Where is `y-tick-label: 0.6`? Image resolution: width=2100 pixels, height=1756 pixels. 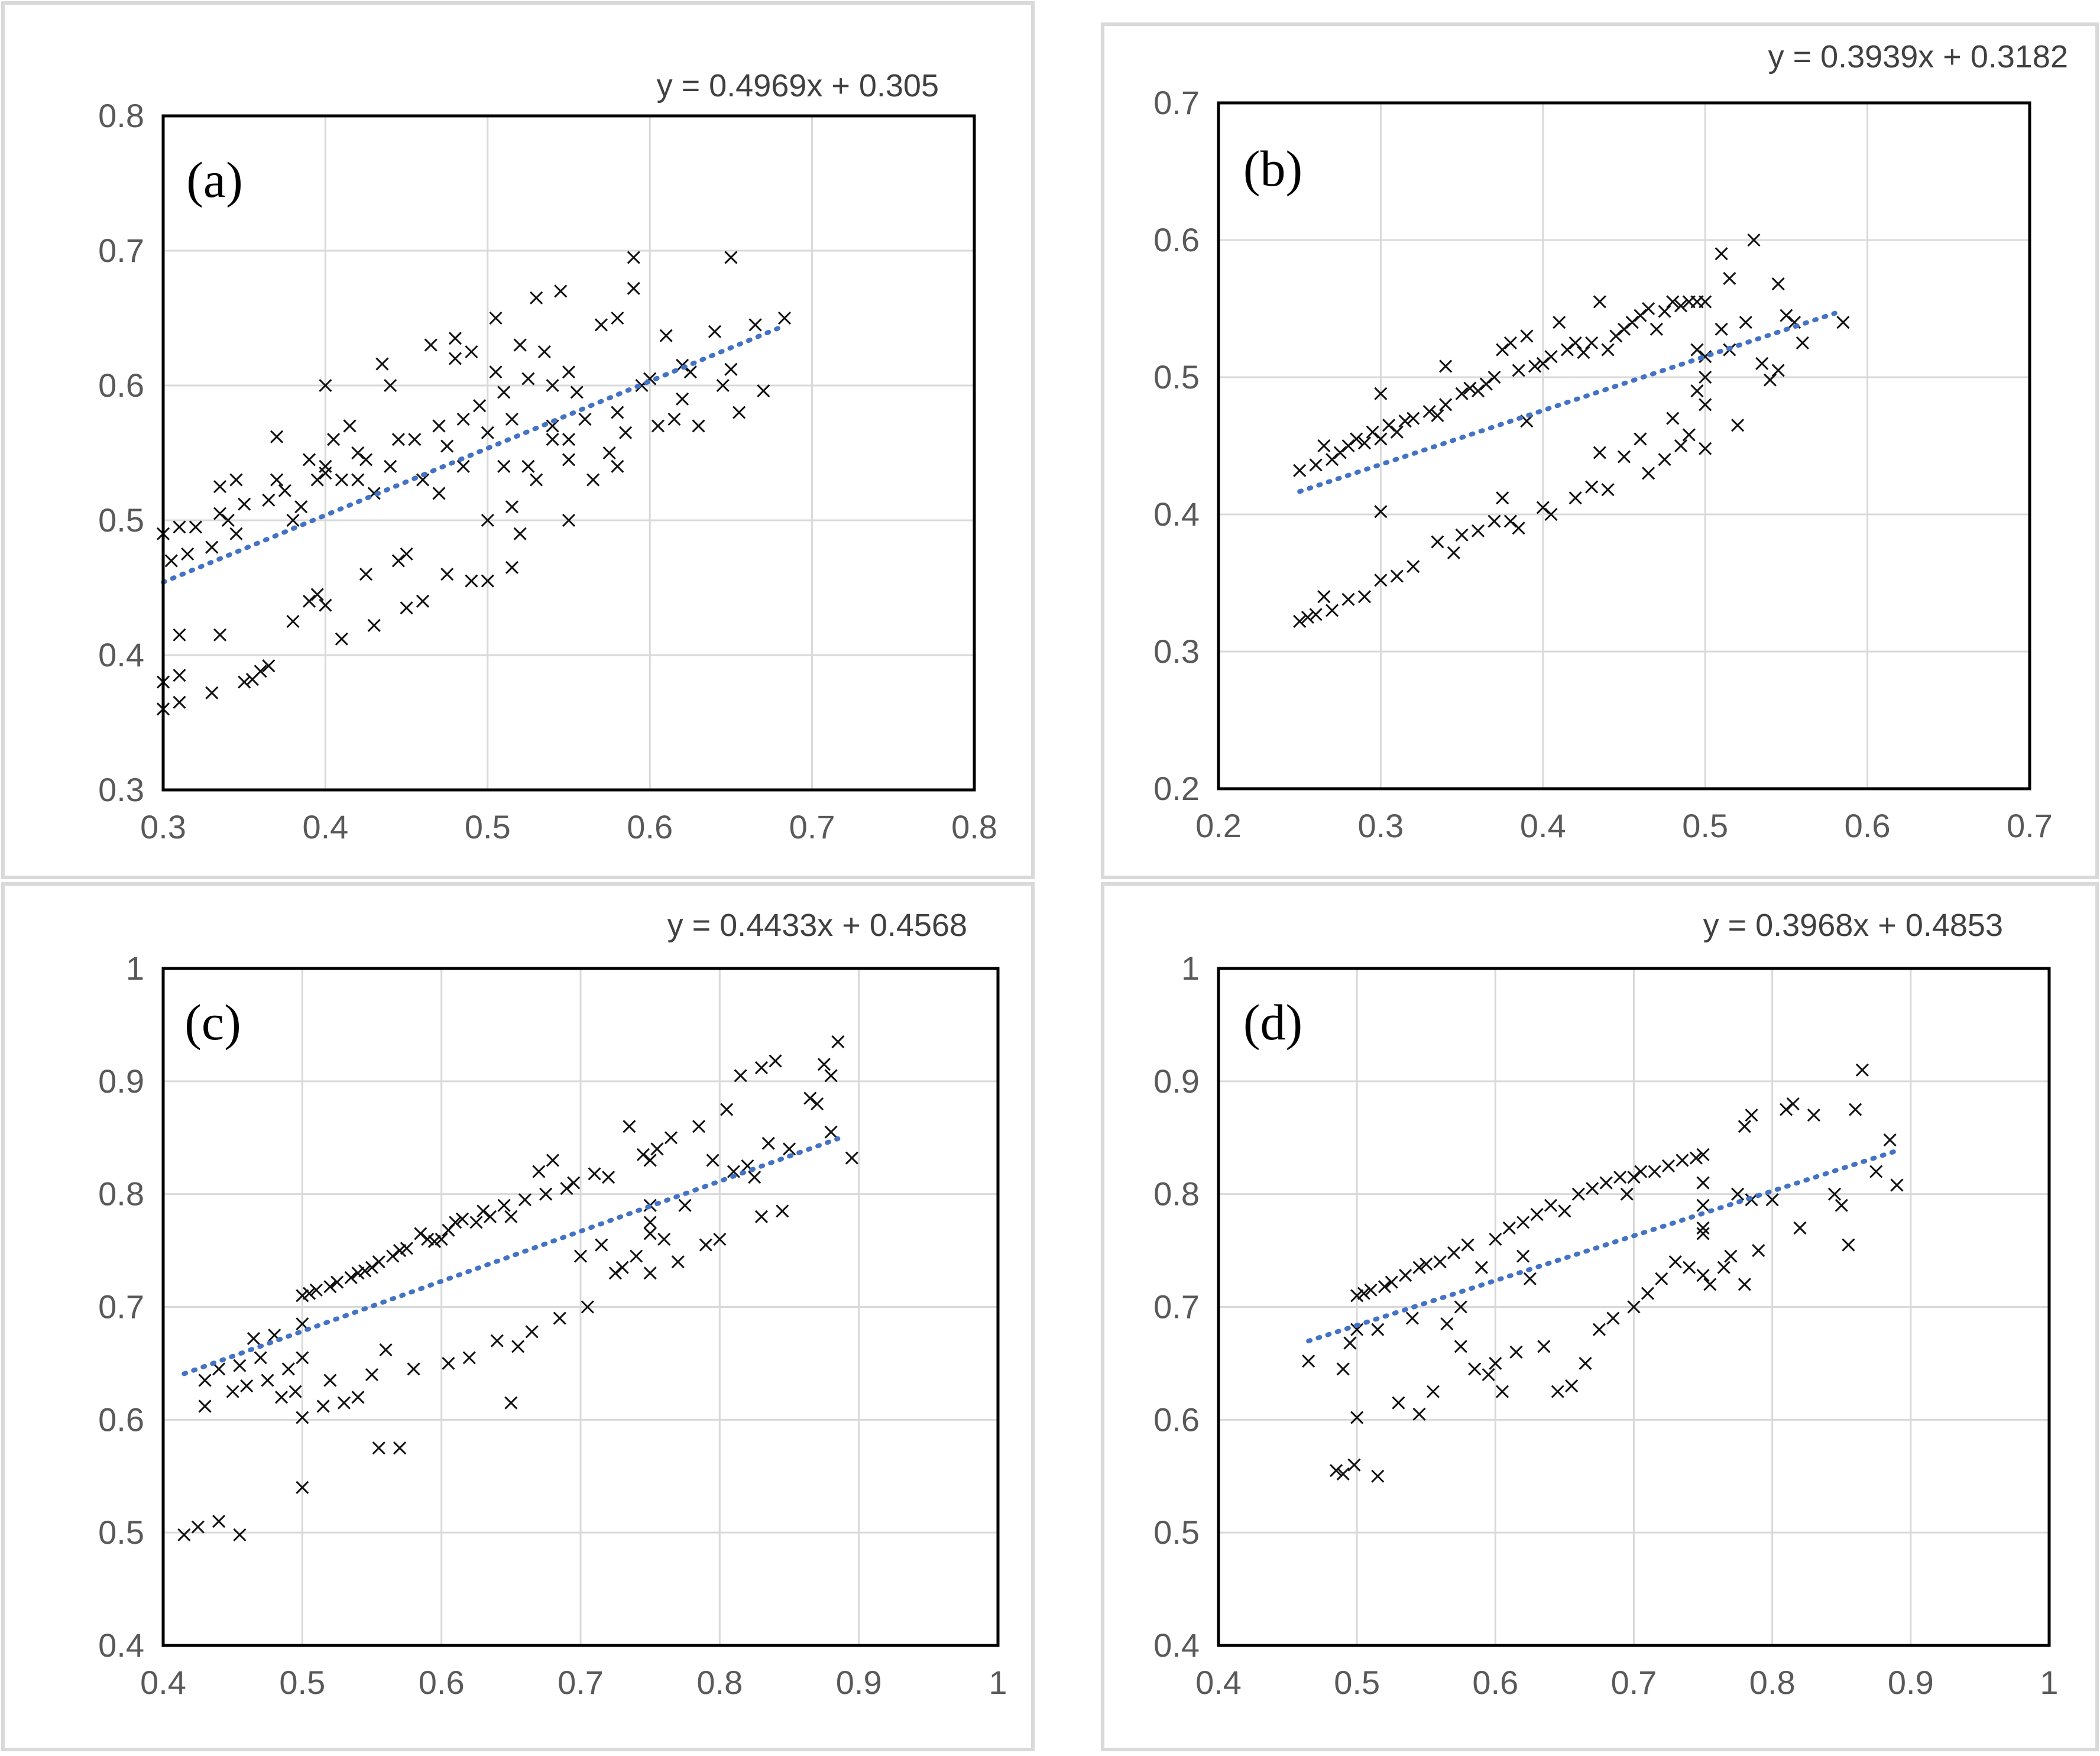 y-tick-label: 0.6 is located at coordinates (121, 386).